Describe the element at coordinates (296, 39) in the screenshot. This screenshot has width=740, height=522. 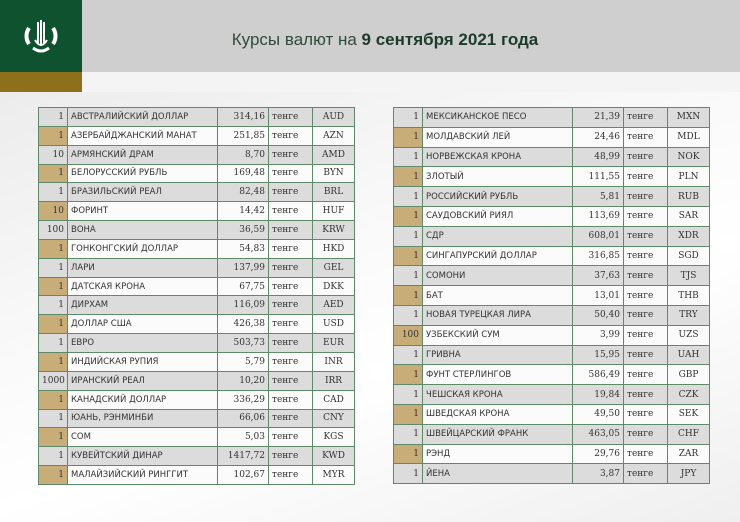
I see `title-prefix: Курсы валют на` at that location.